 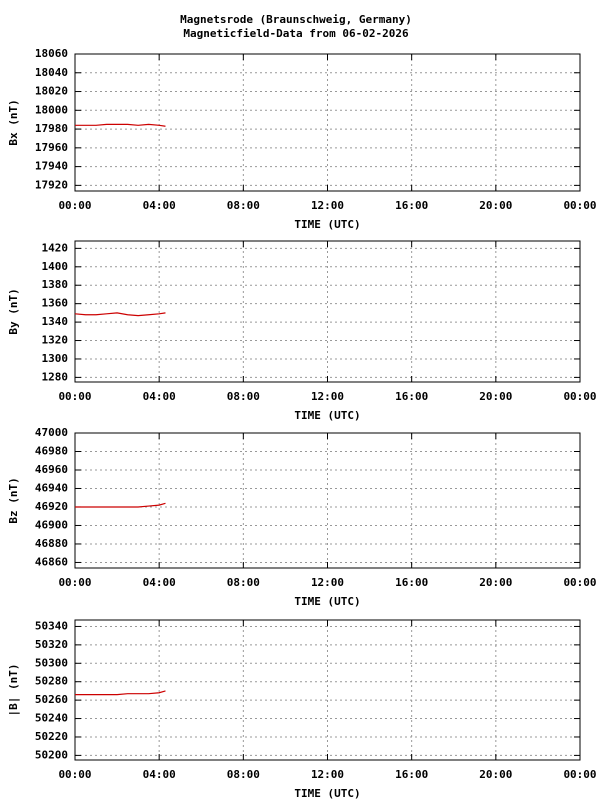 I want to click on chart-title: Magnetsrode (Braunschweig, Germany), so click(x=296, y=19).